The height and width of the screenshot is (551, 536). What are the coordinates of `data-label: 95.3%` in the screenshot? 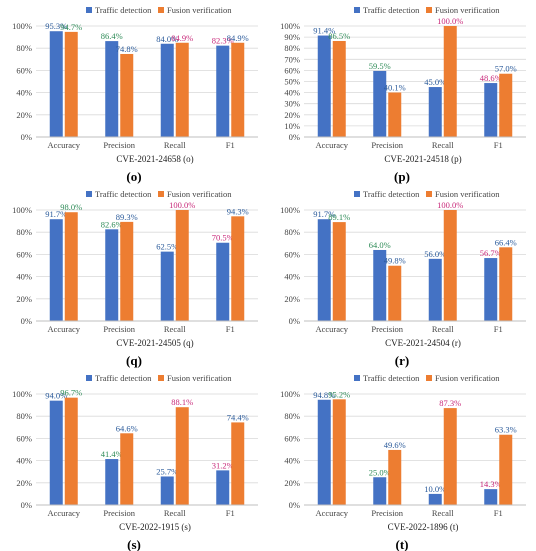 It's located at (56, 26).